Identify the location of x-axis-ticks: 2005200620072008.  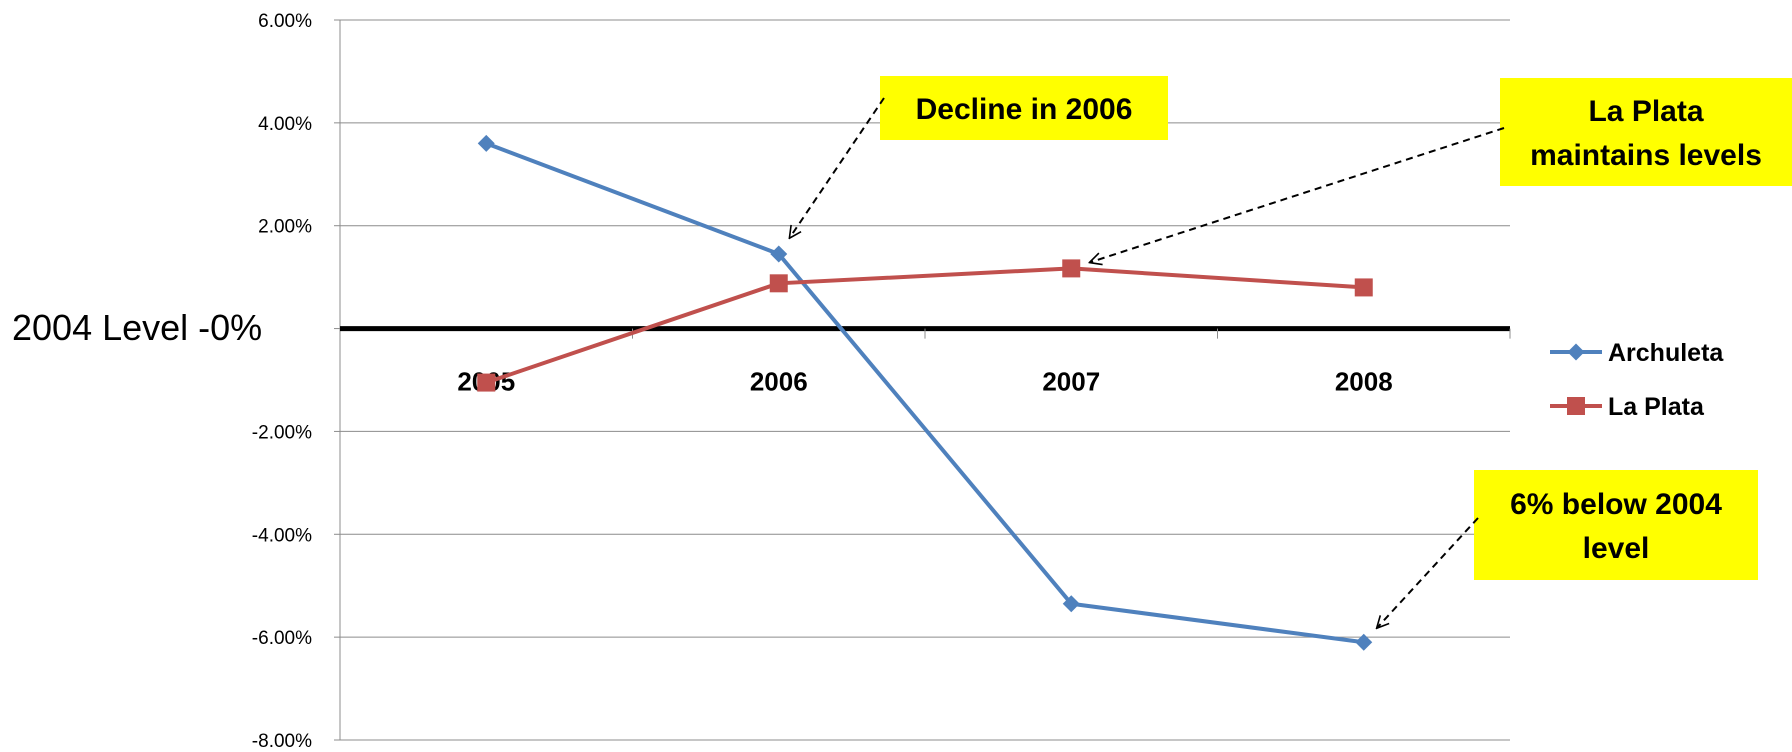
(924, 382).